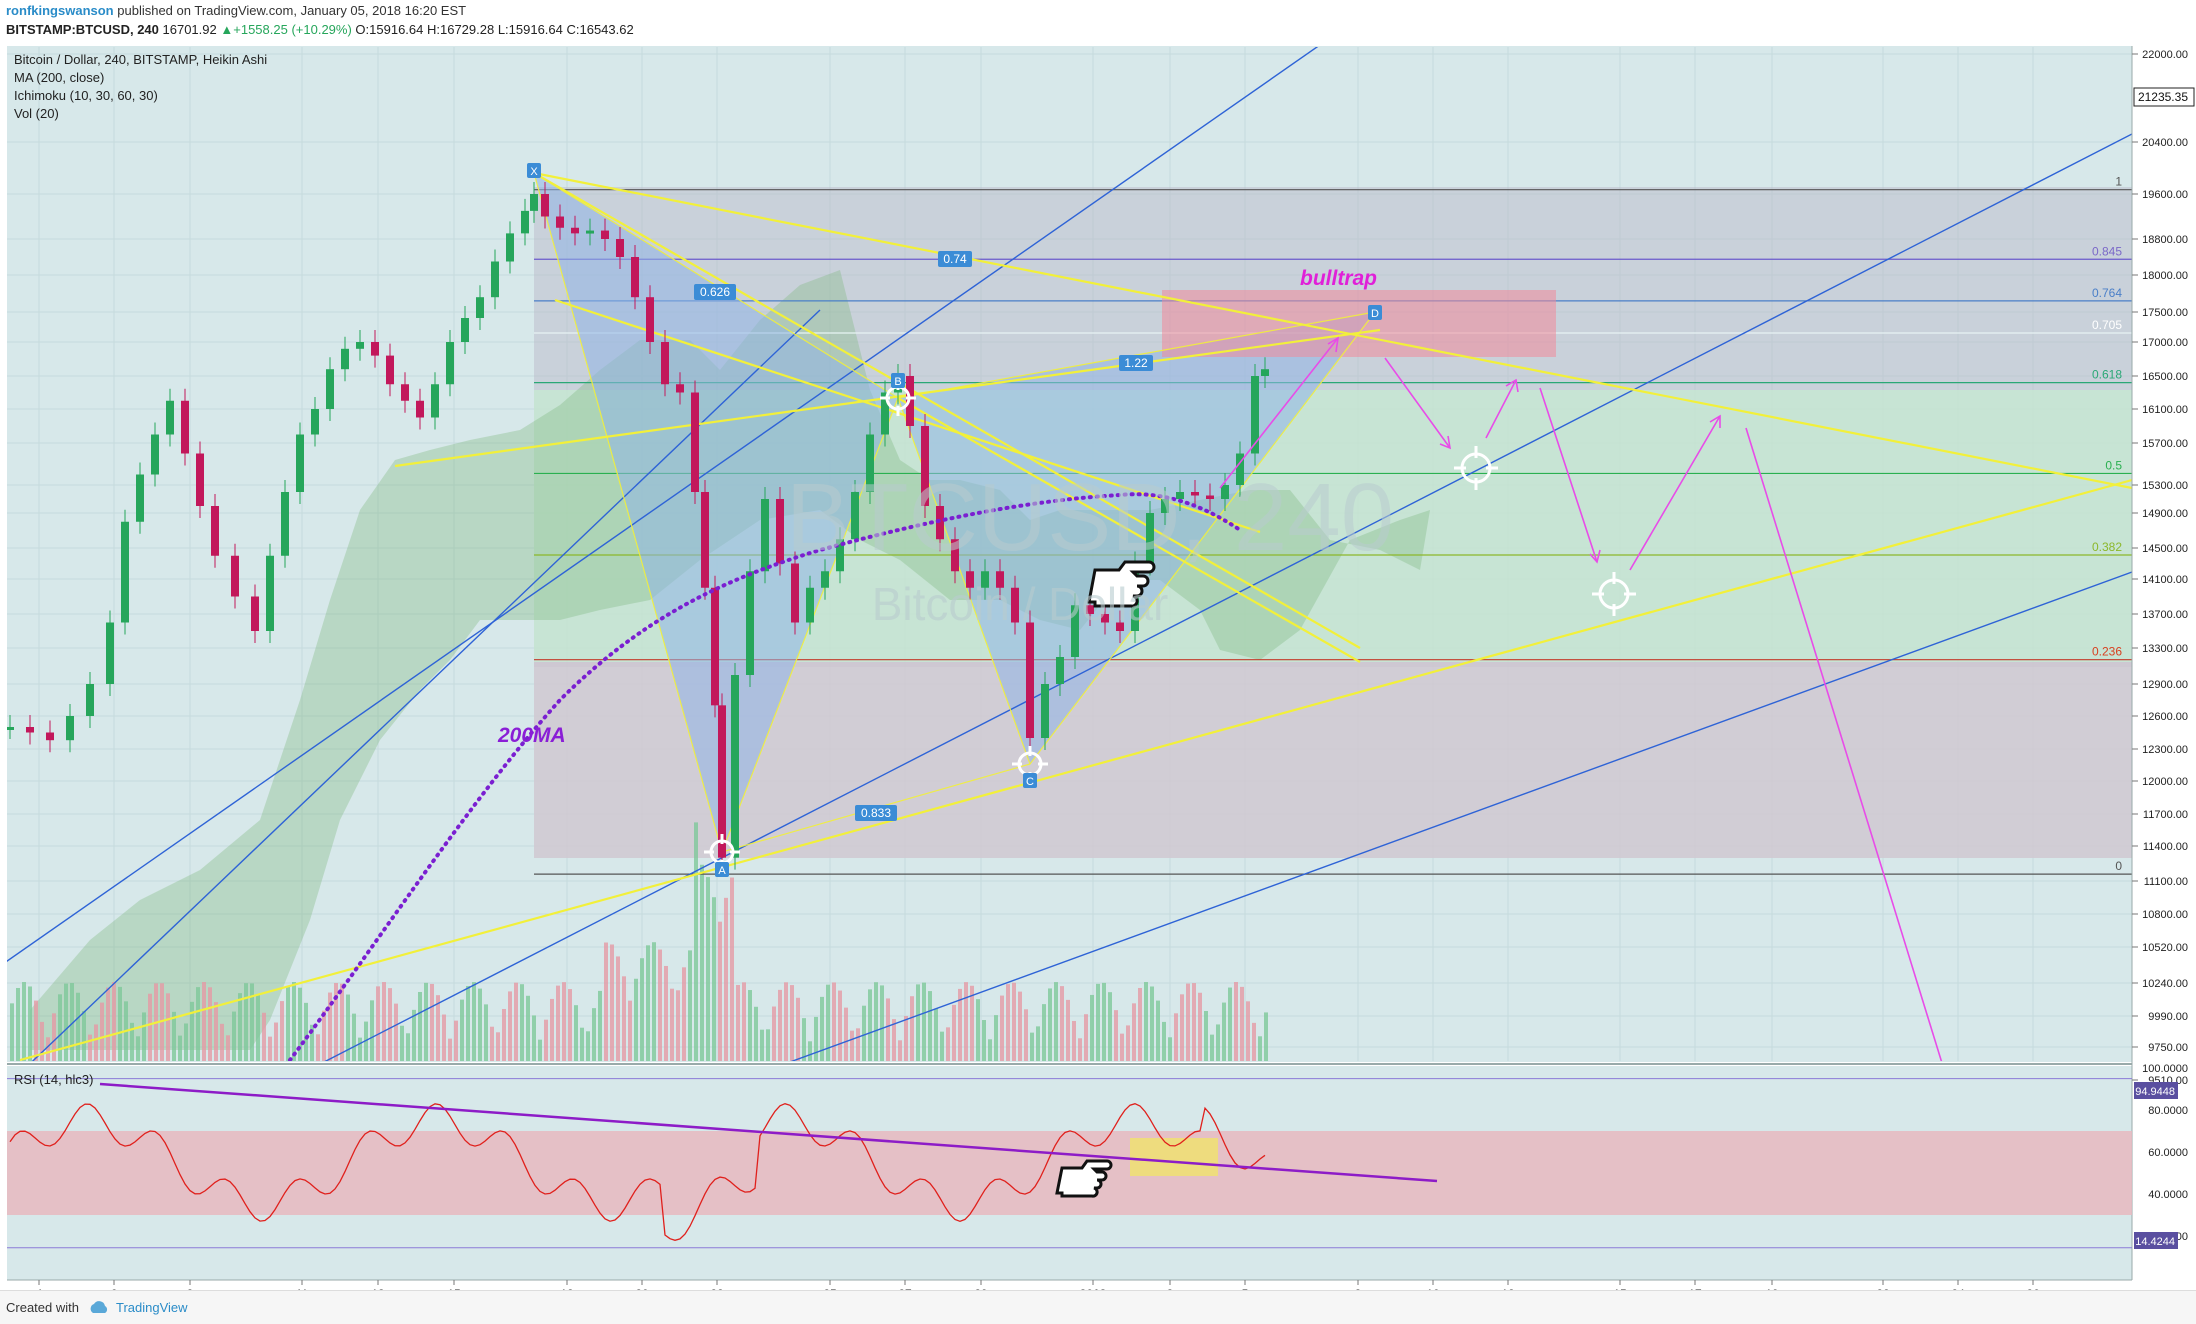  What do you see at coordinates (981, 1288) in the screenshot?
I see `time-tick-label: 29` at bounding box center [981, 1288].